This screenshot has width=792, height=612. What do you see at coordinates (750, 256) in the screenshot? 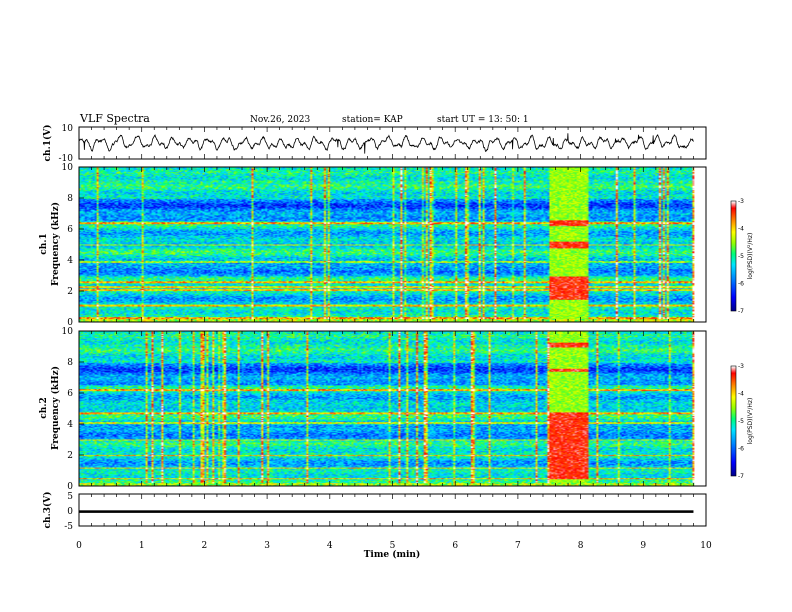
I see `ch1-colorbar-label: log(PSD)(V²/Hz)` at bounding box center [750, 256].